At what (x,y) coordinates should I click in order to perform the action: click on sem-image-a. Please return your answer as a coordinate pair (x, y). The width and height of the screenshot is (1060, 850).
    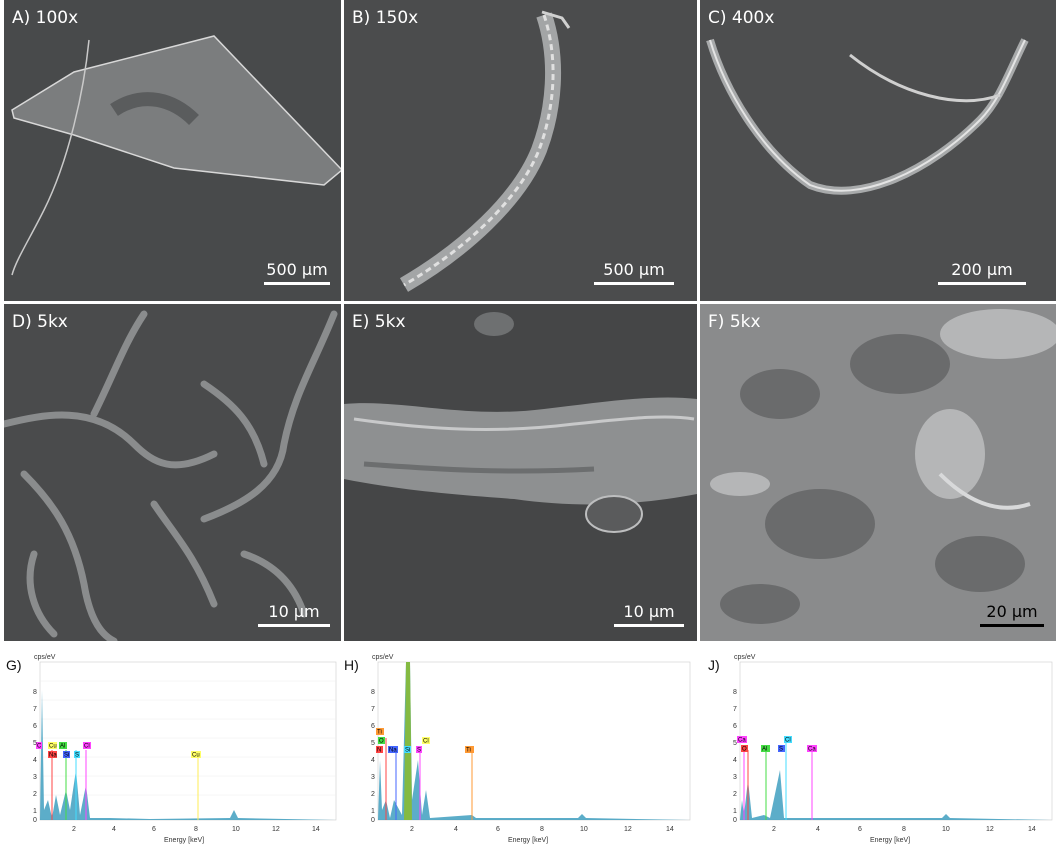
    Looking at the image, I should click on (172, 150).